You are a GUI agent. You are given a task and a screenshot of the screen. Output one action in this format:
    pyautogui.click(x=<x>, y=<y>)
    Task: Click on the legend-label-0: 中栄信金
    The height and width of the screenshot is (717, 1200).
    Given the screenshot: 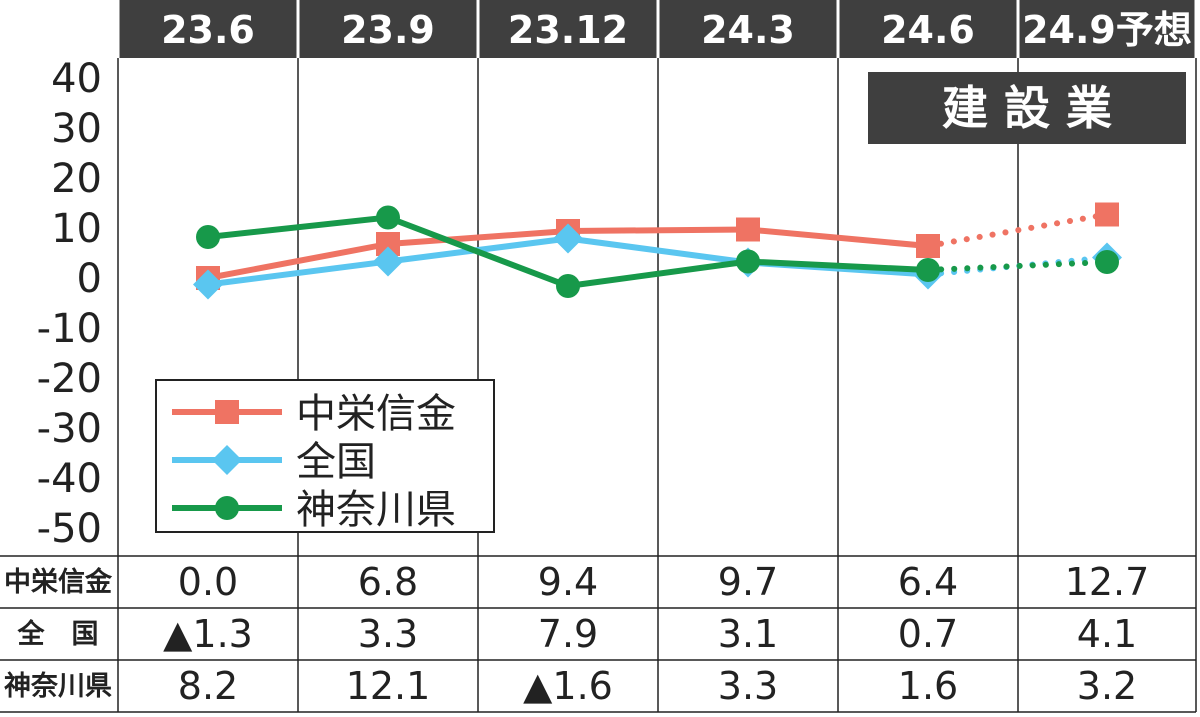 What is the action you would take?
    pyautogui.click(x=376, y=414)
    